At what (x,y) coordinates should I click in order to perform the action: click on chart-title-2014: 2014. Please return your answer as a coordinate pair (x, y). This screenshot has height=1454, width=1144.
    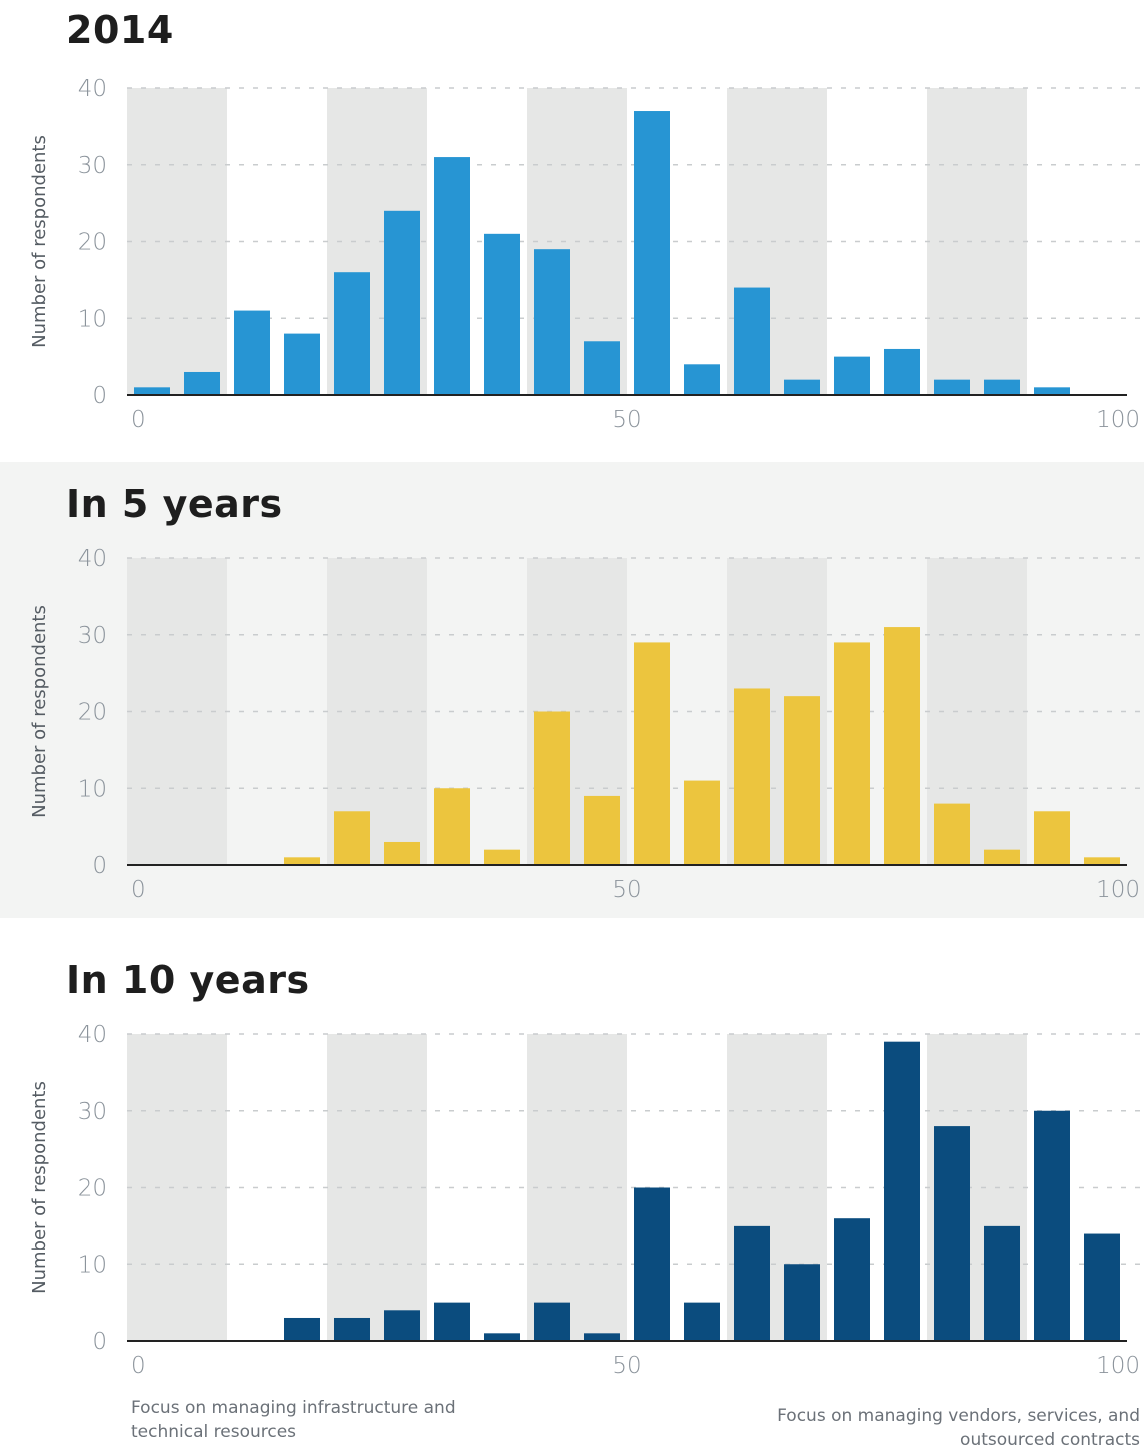
    Looking at the image, I should click on (120, 30).